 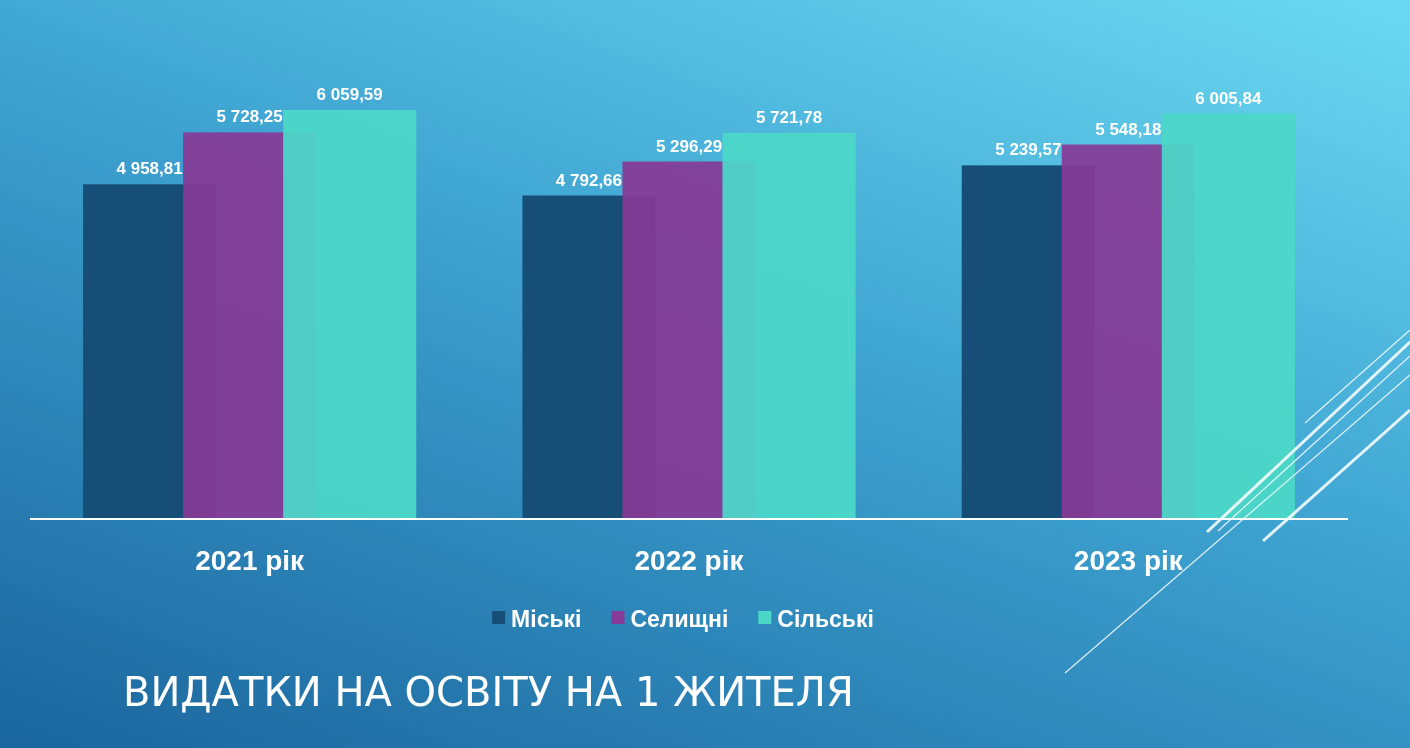 What do you see at coordinates (488, 692) in the screenshot?
I see `text: ВИДАТКИ НА ОСВІТУ НА 1 ЖИТЕЛЯ` at bounding box center [488, 692].